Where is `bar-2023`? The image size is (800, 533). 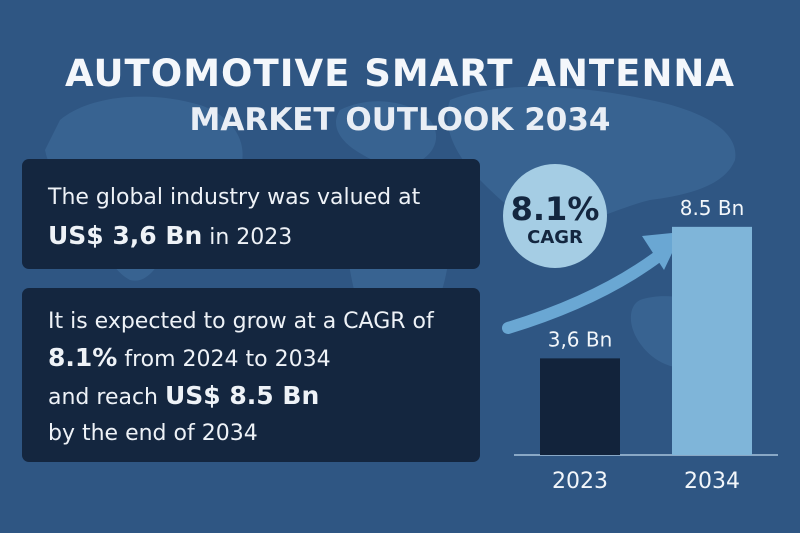
bar-2023 is located at coordinates (580, 406).